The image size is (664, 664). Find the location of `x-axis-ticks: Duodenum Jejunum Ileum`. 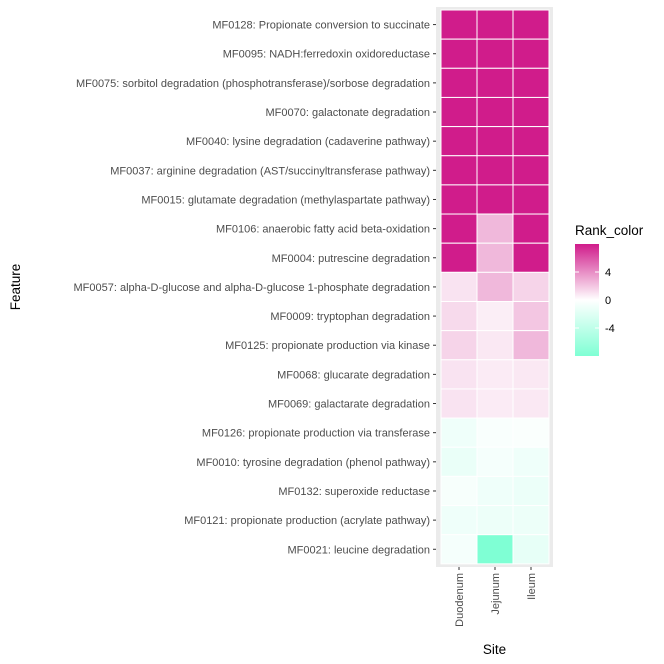

x-axis-ticks: Duodenum Jejunum Ileum is located at coordinates (496, 597).